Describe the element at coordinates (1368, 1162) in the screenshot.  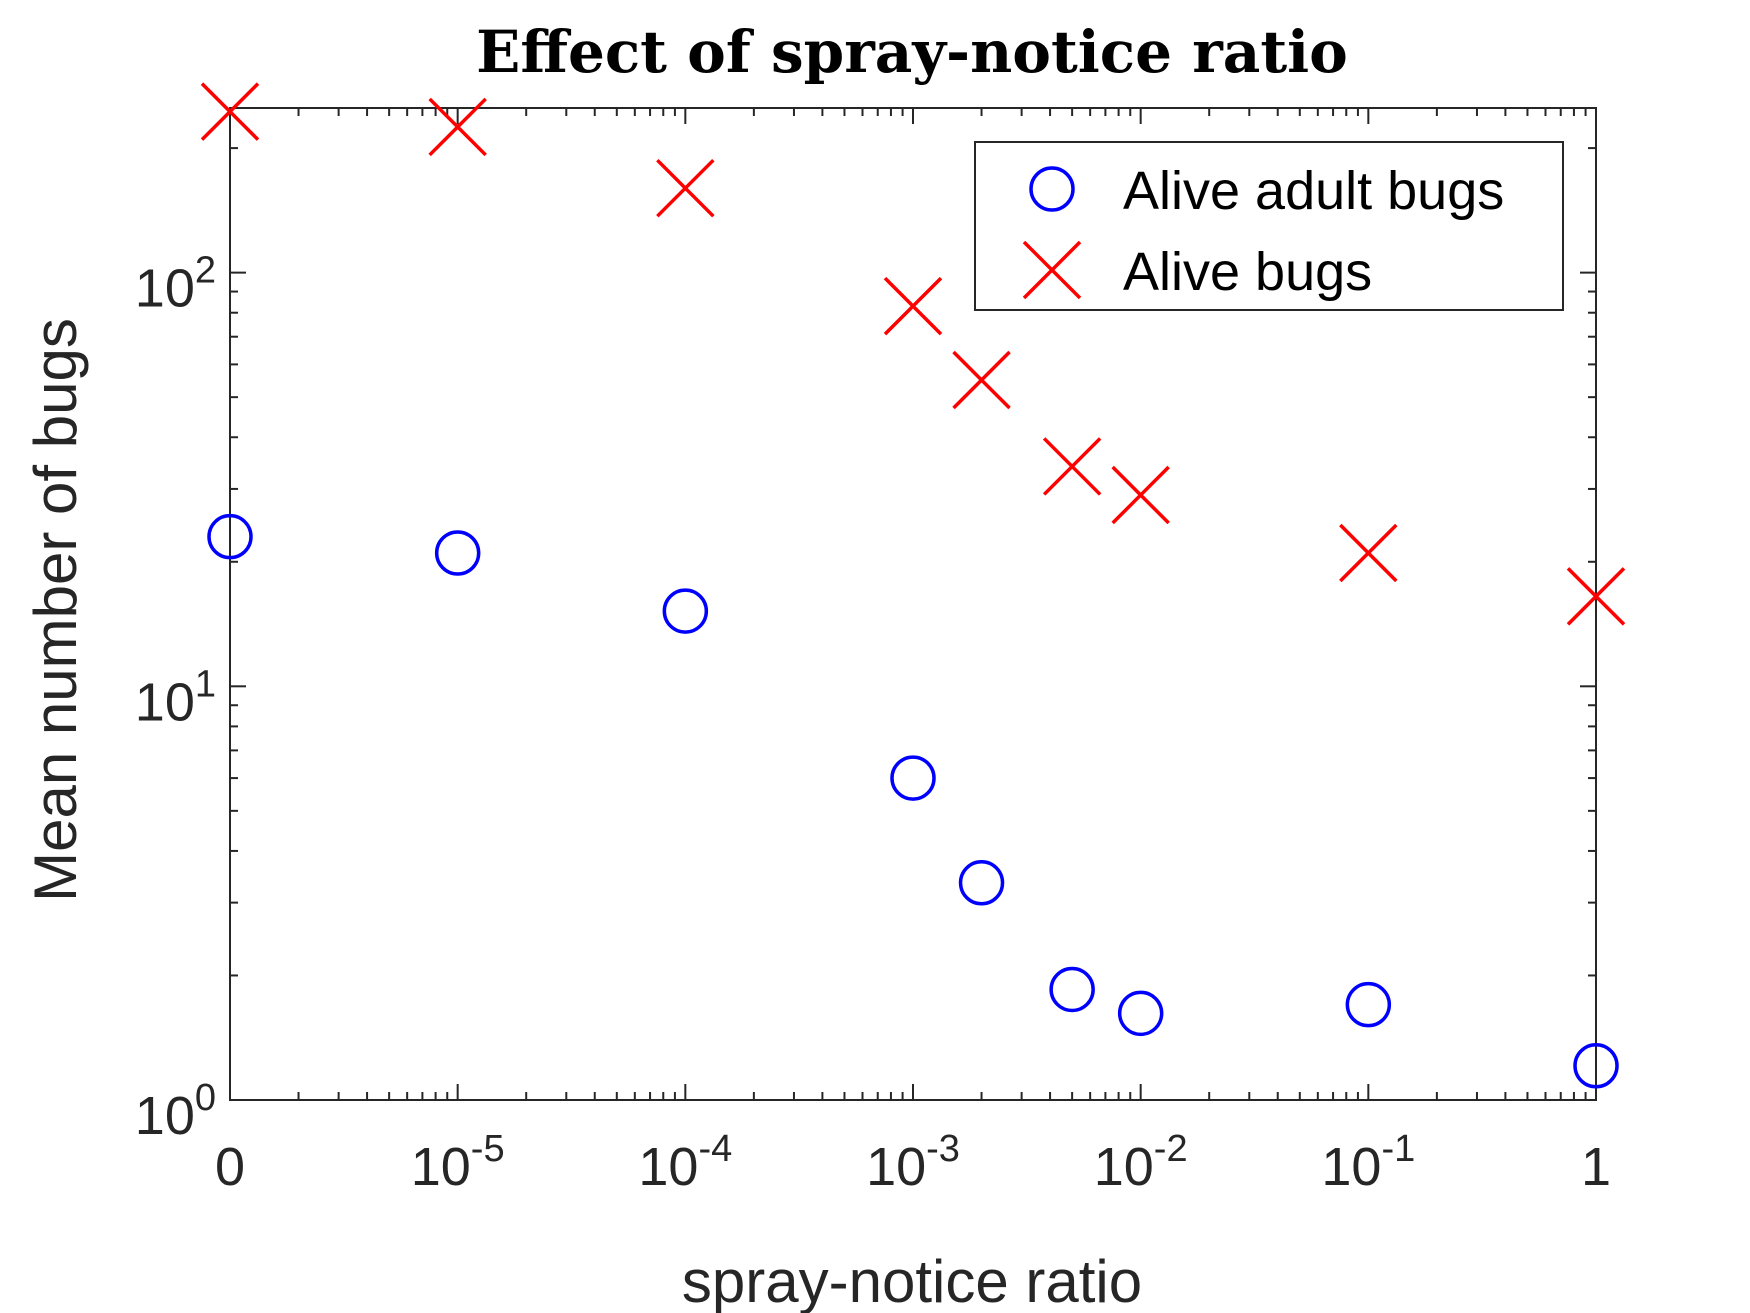
I see `x-tick-label: 10⁻¹` at that location.